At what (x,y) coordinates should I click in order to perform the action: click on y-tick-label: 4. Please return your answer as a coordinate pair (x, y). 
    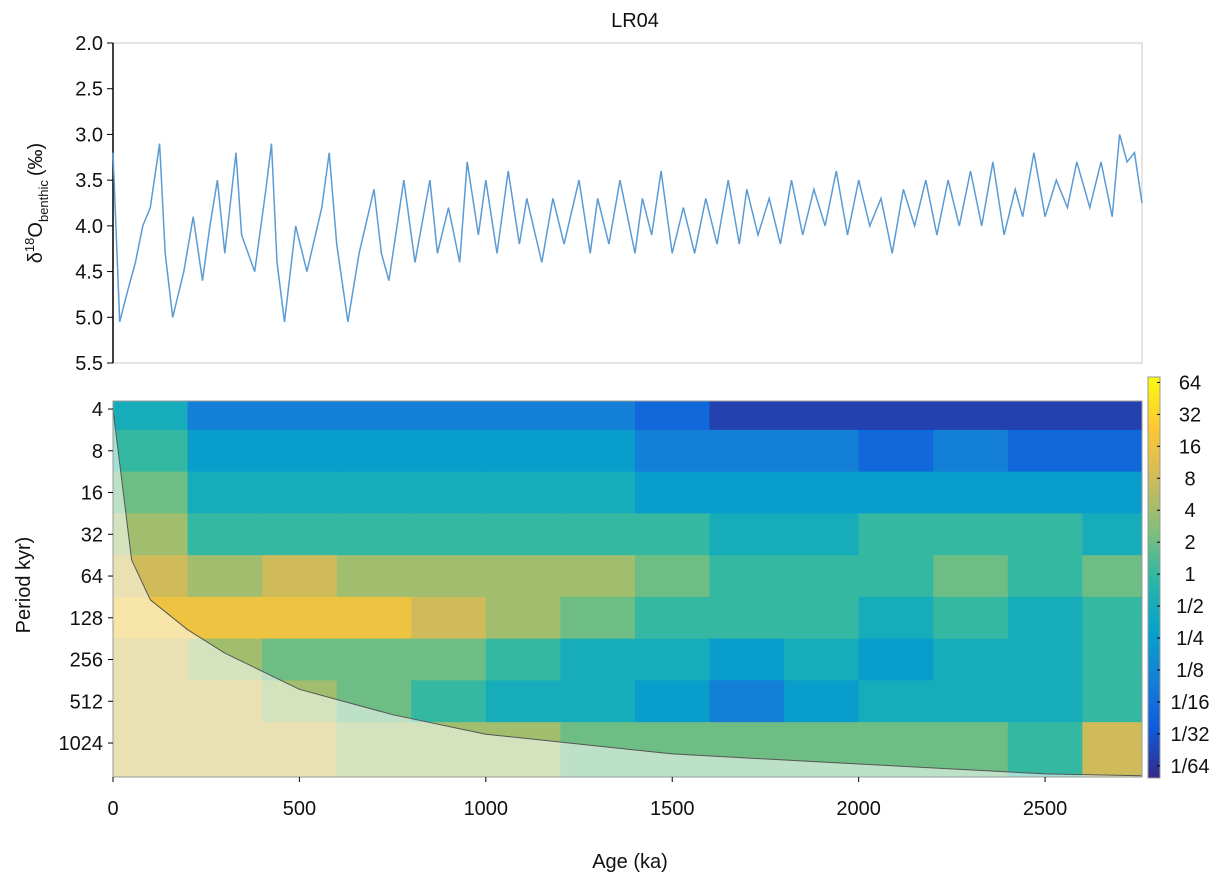
    Looking at the image, I should click on (97, 410).